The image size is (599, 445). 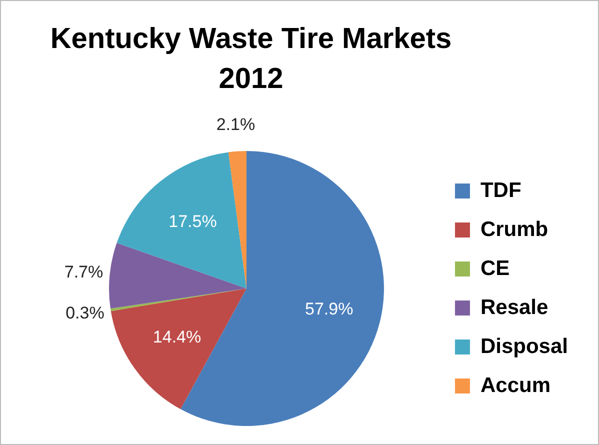 What do you see at coordinates (515, 385) in the screenshot?
I see `legend-label: Accum` at bounding box center [515, 385].